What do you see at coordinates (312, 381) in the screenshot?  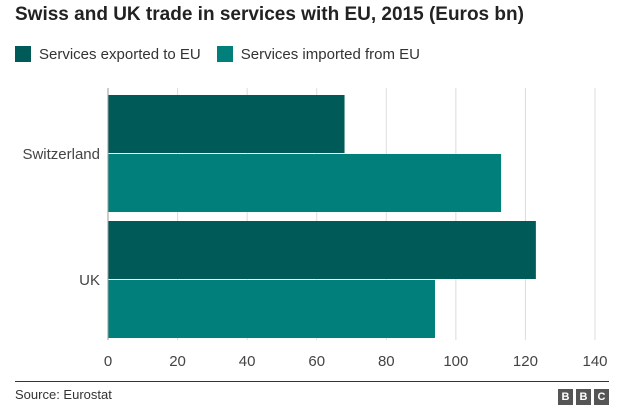 I see `footer-rule` at bounding box center [312, 381].